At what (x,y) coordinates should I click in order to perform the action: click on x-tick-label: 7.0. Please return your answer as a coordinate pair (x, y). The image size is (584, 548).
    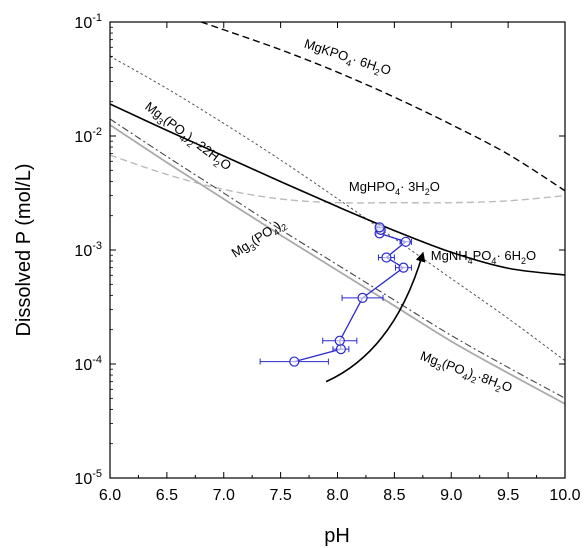
    Looking at the image, I should click on (224, 495).